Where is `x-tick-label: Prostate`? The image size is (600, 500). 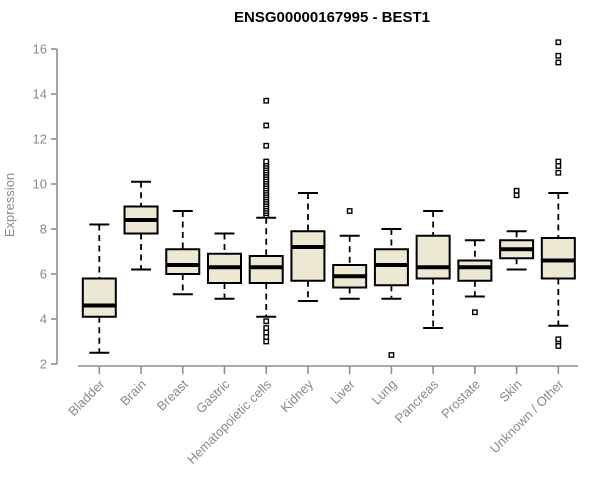
x-tick-label: Prostate is located at coordinates (460, 399).